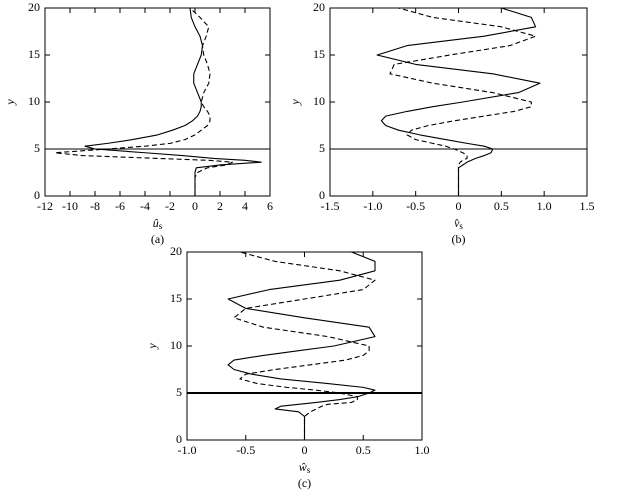 This screenshot has height=492, width=620. I want to click on x-axis-symbol: û, so click(156, 223).